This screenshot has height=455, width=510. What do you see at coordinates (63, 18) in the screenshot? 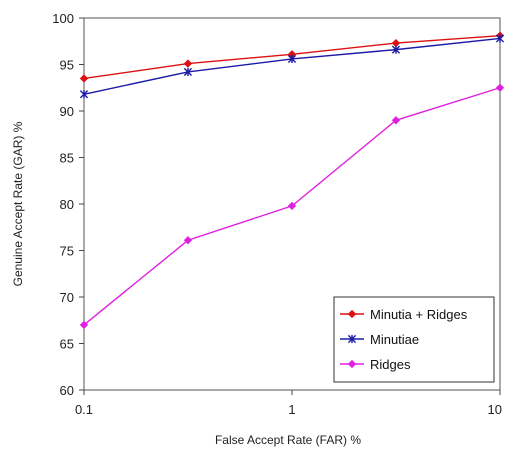
I see `y-tick-label: 100` at bounding box center [63, 18].